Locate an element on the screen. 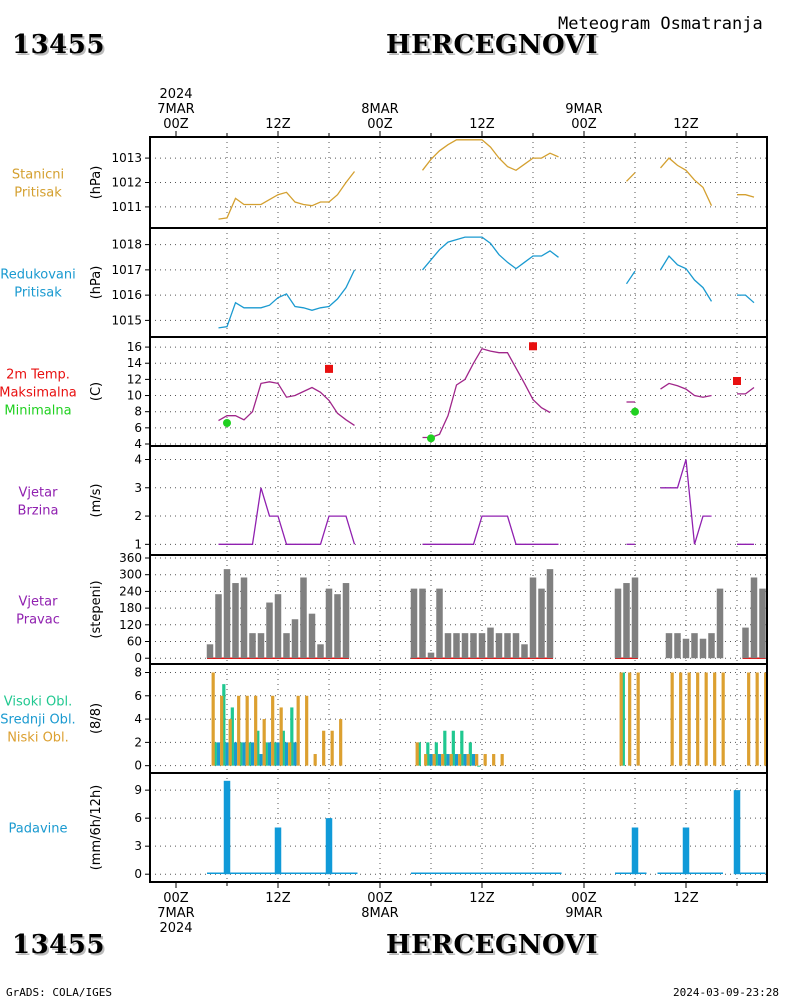 Image resolution: width=800 pixels, height=1000 pixels. y-axis-label: (C) is located at coordinates (96, 391).